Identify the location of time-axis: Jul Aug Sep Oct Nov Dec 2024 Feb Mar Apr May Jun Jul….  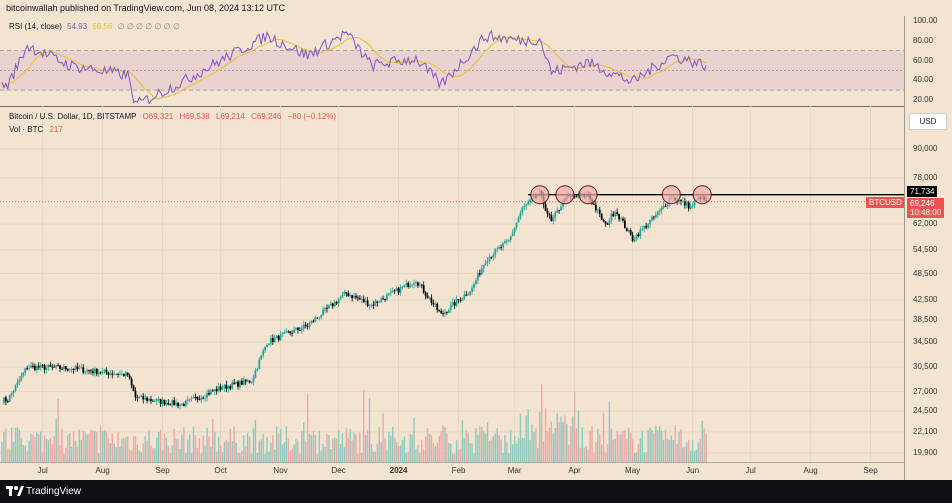
(452, 471).